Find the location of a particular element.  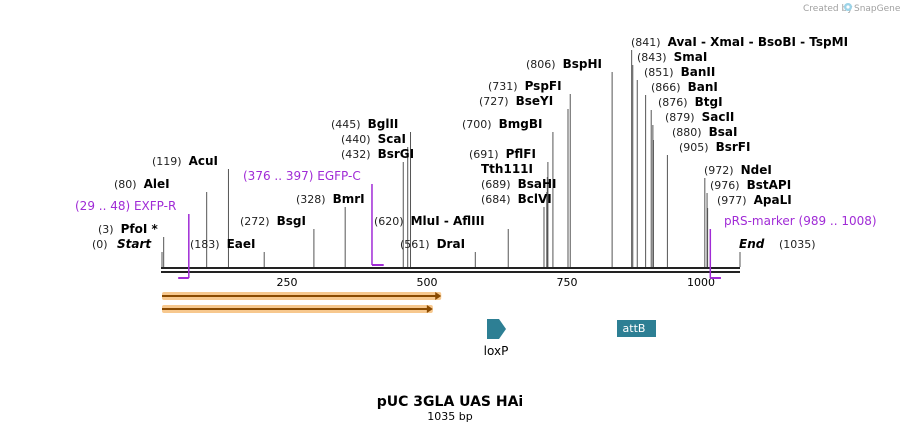

loxp-feature: loxP is located at coordinates (496, 338).